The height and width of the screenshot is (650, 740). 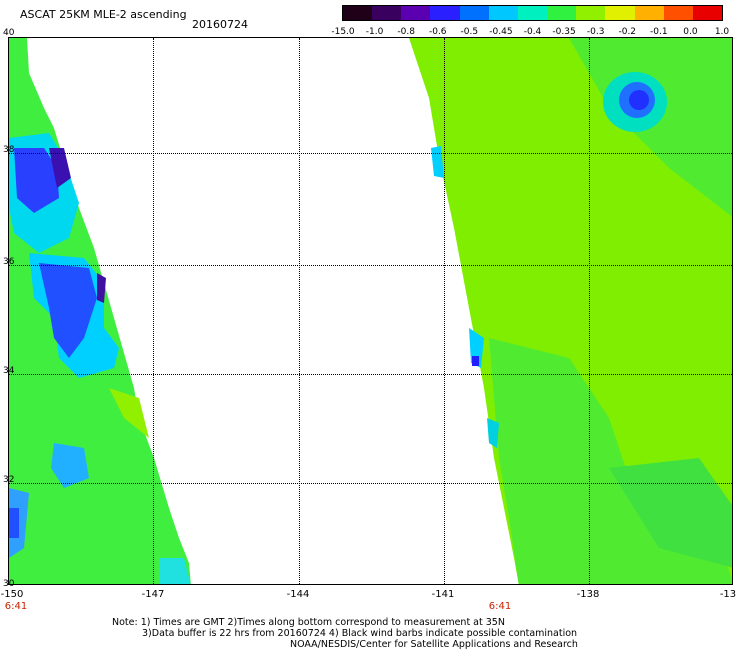 What do you see at coordinates (103, 14) in the screenshot?
I see `product-title: ASCAT 25KM MLE-2 ascending` at bounding box center [103, 14].